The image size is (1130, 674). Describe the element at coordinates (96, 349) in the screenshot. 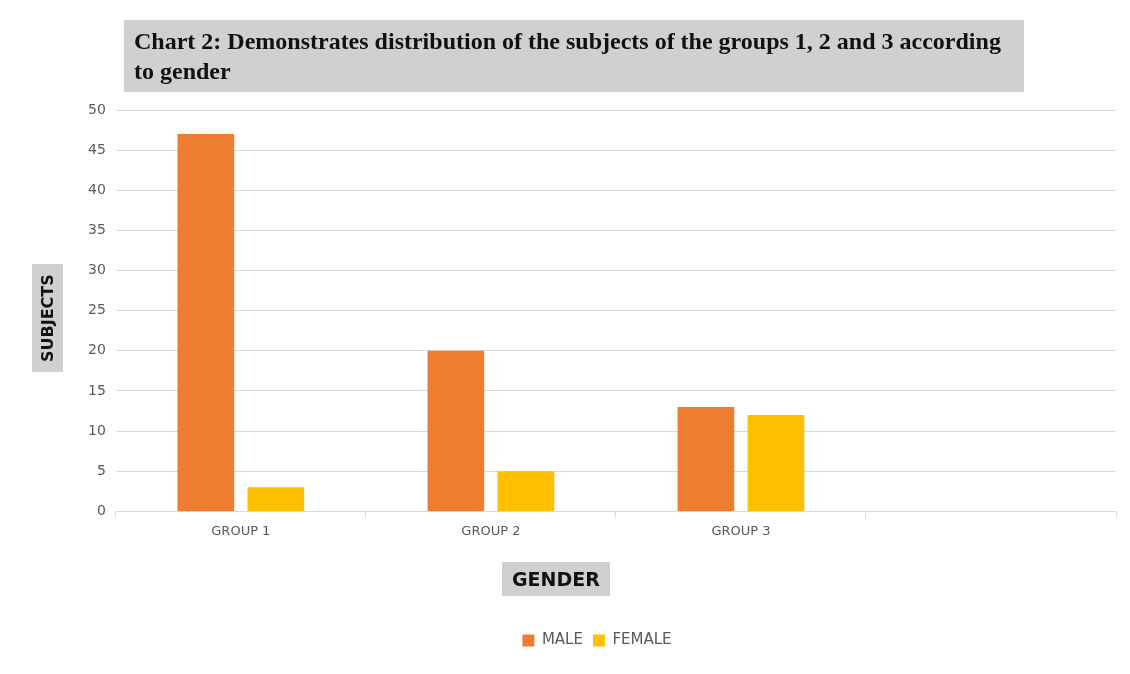

I see `y-tick-label: 20` at that location.